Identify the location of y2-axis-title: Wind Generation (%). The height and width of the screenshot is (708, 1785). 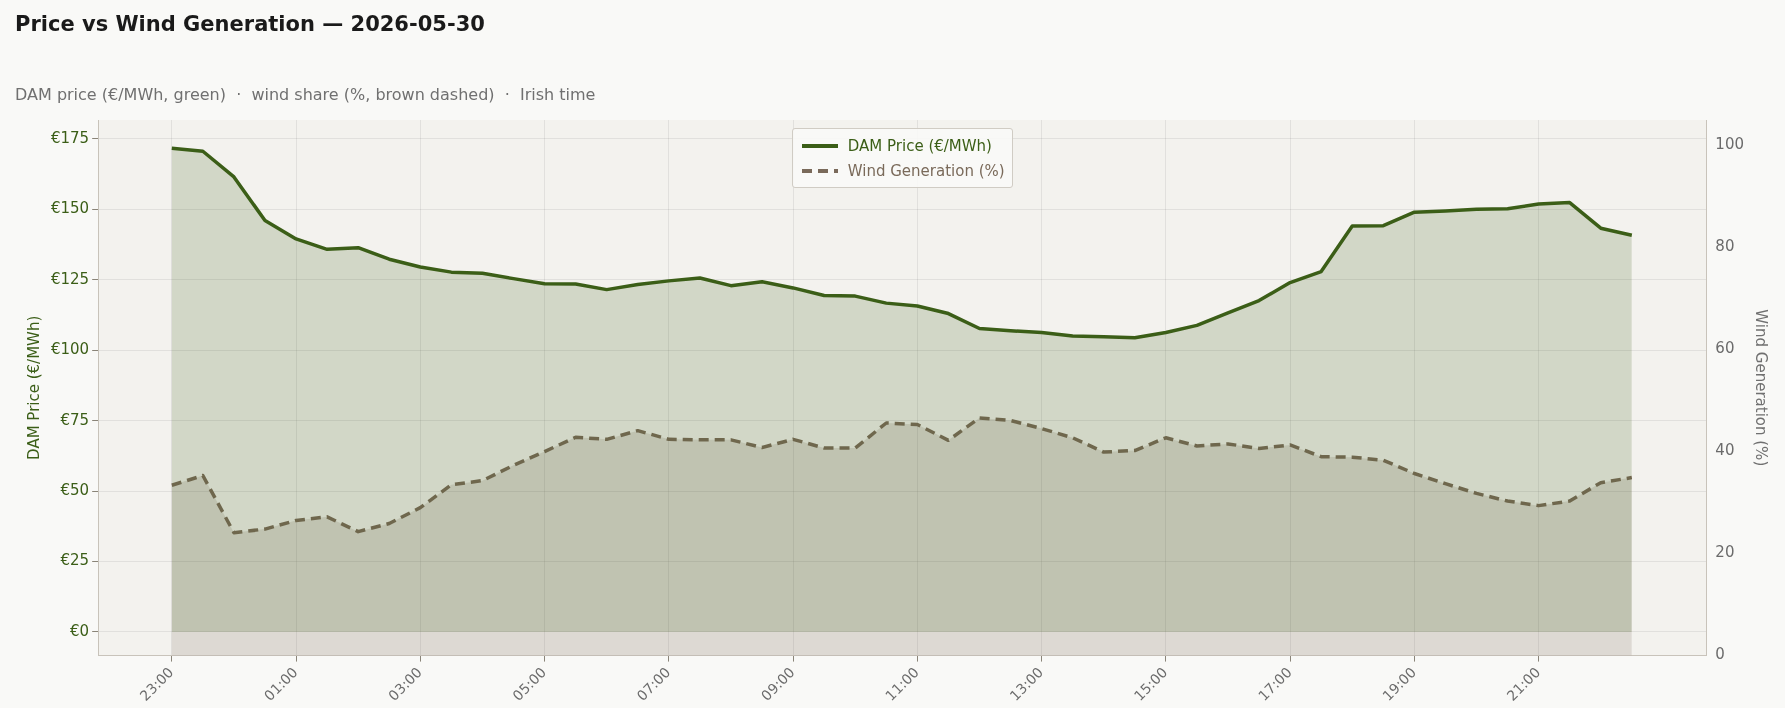
(1761, 388).